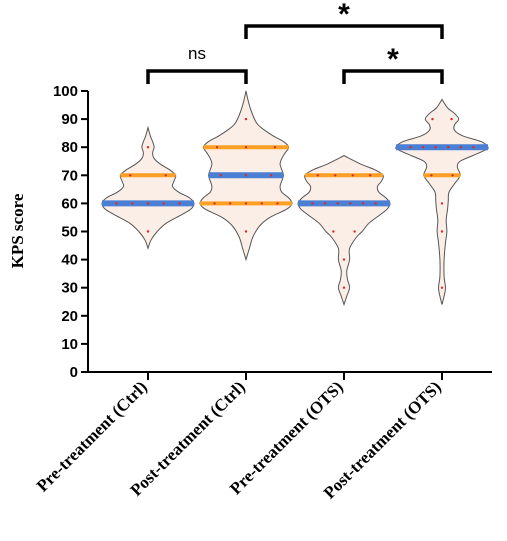  What do you see at coordinates (65, 91) in the screenshot?
I see `y-tick-label: 100` at bounding box center [65, 91].